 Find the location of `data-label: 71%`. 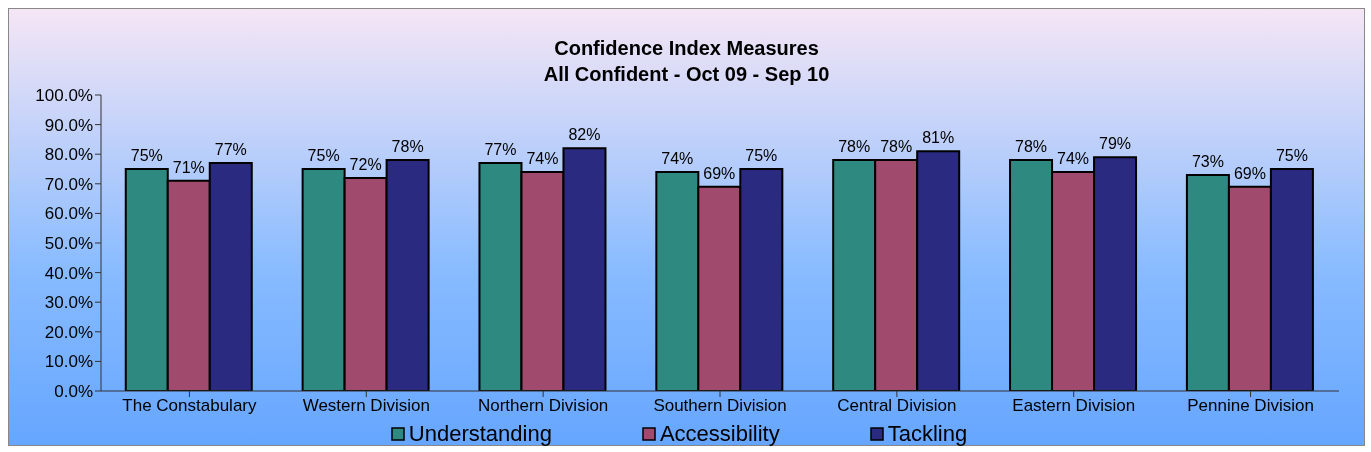

data-label: 71% is located at coordinates (188, 167).